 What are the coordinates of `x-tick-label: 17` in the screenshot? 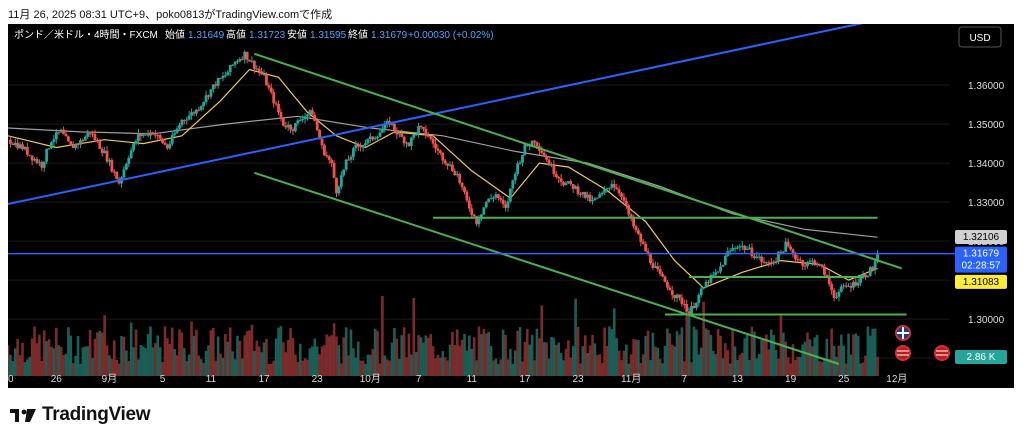 It's located at (264, 379).